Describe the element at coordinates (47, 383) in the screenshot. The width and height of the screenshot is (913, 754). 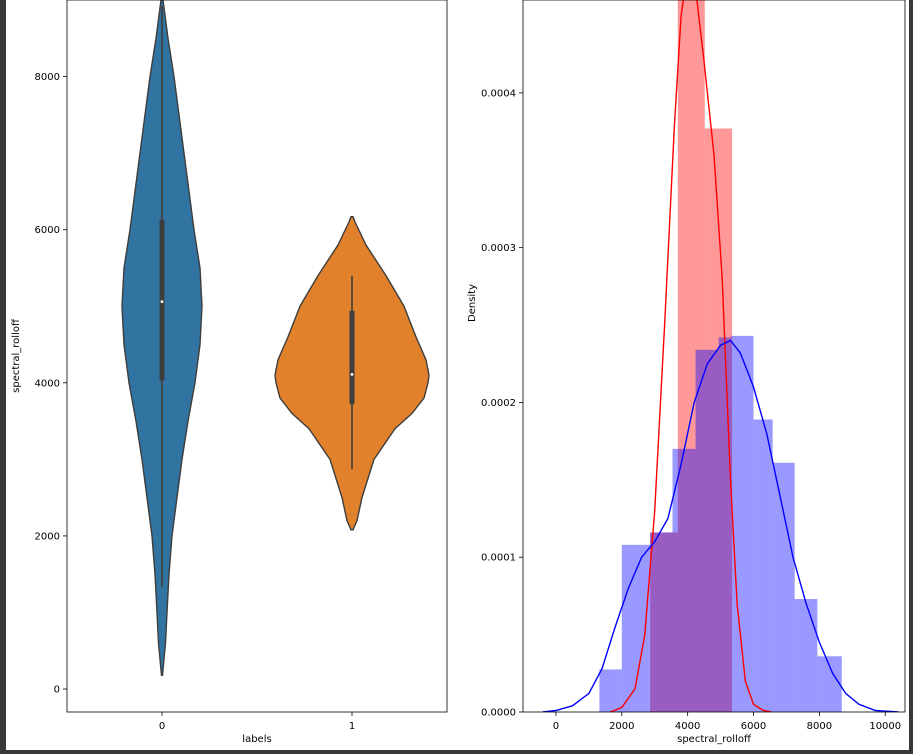
I see `violin-y-tick-label: 4000` at that location.